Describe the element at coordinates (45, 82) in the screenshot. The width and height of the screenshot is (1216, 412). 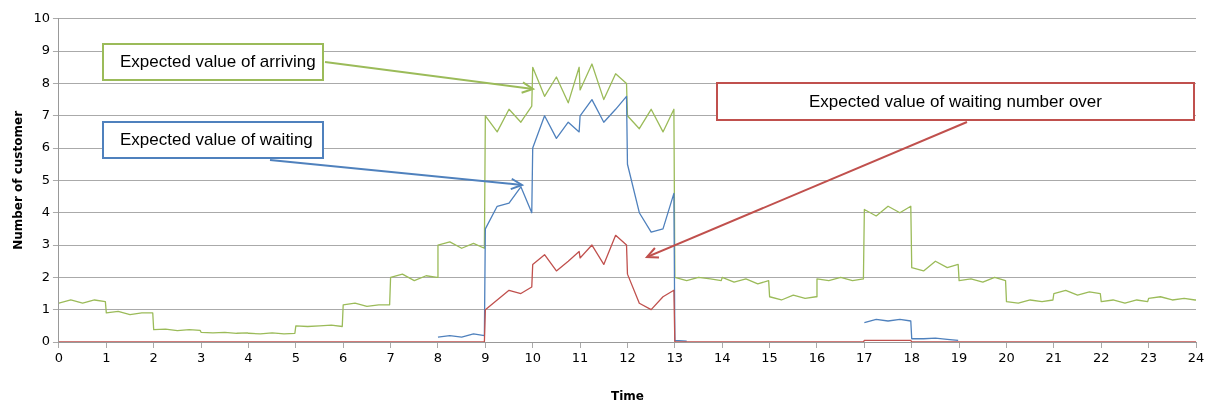
I see `y-tick-label: 8` at that location.